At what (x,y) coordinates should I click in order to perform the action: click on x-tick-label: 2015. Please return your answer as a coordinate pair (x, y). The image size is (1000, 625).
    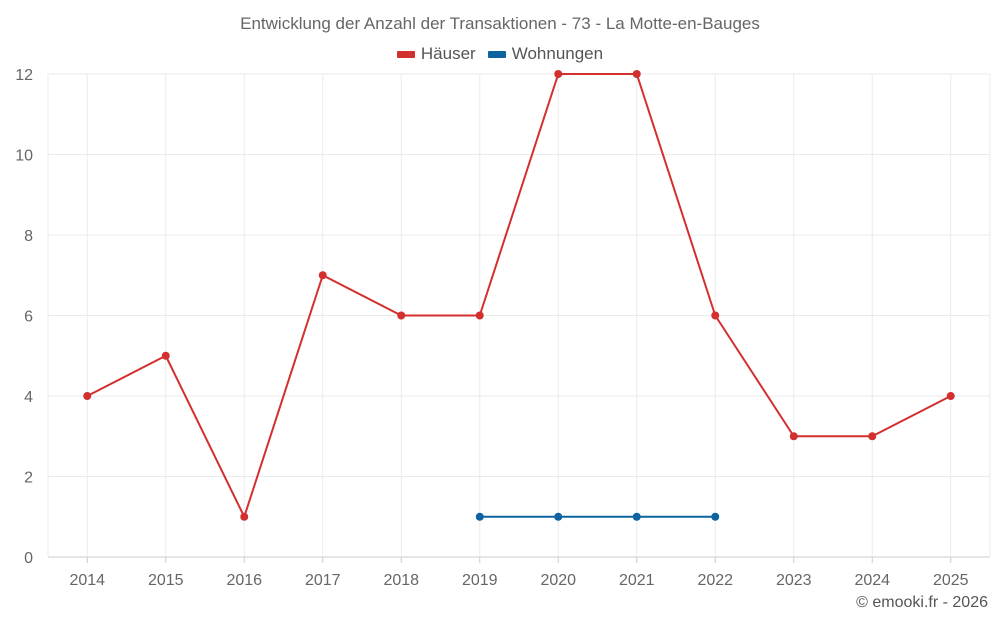
    Looking at the image, I should click on (166, 580).